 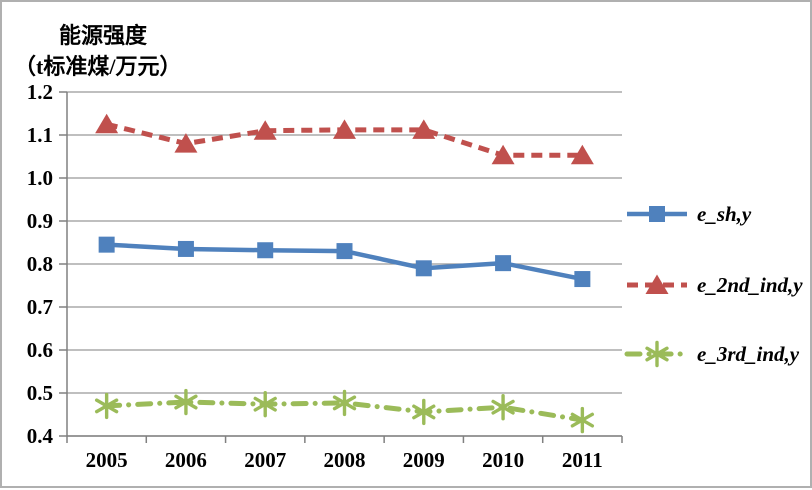 I want to click on svg-text: 0.6, so click(x=40, y=350).